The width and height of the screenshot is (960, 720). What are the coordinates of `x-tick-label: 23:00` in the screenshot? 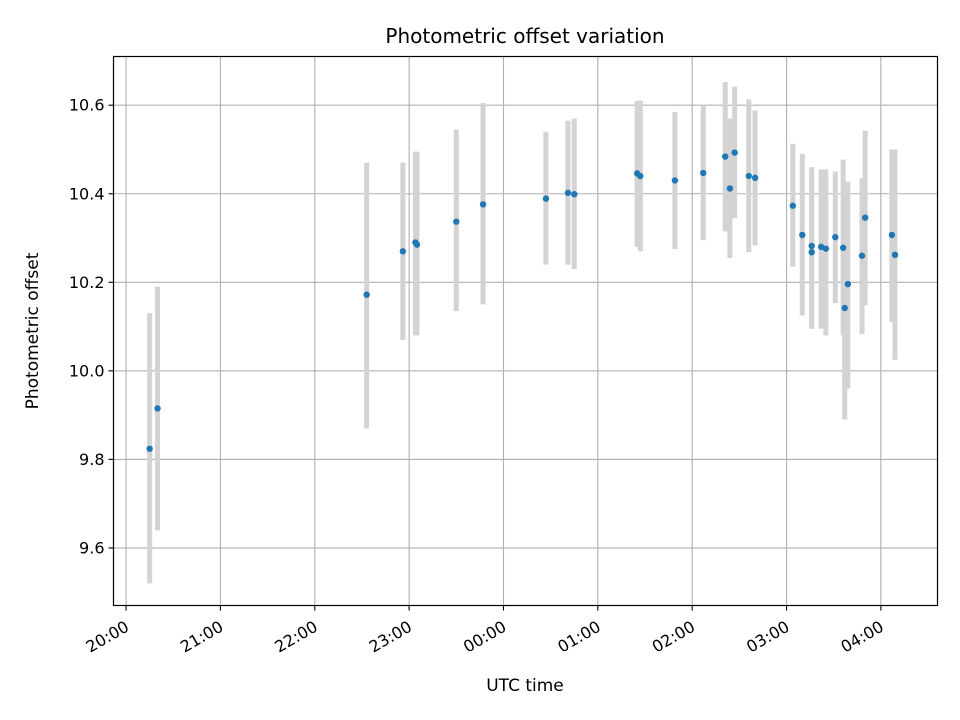 It's located at (390, 637).